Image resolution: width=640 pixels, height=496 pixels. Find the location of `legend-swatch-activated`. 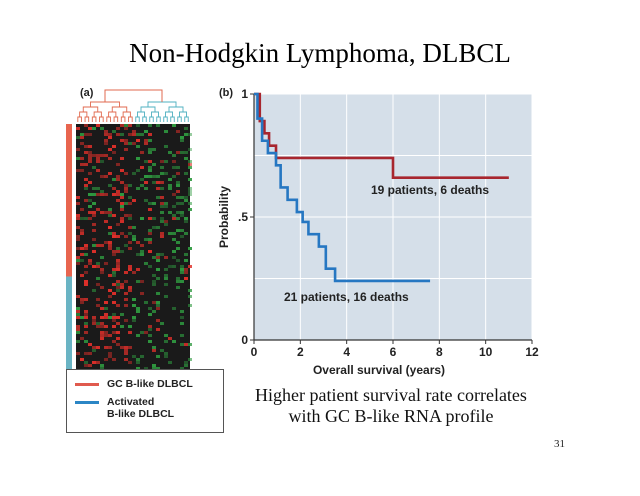

legend-swatch-activated is located at coordinates (87, 402).